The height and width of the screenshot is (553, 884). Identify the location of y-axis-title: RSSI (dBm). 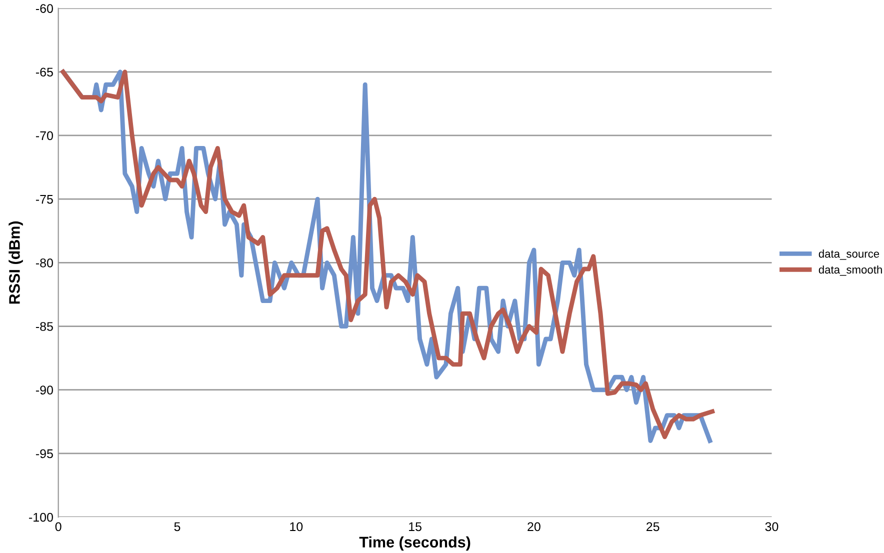
(15, 262).